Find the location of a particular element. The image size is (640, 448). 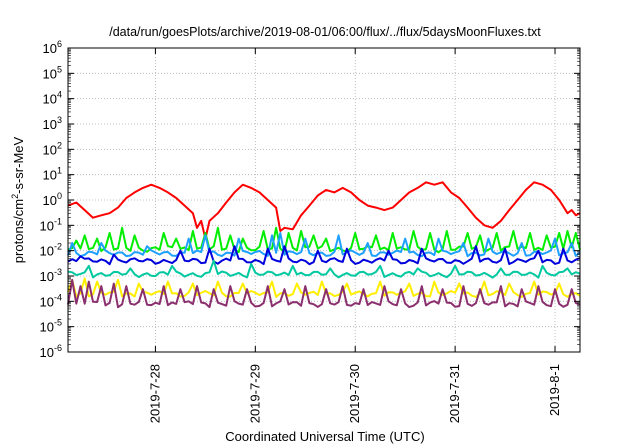

y-axis-label-part: -s-sr-MeV is located at coordinates (18, 164).